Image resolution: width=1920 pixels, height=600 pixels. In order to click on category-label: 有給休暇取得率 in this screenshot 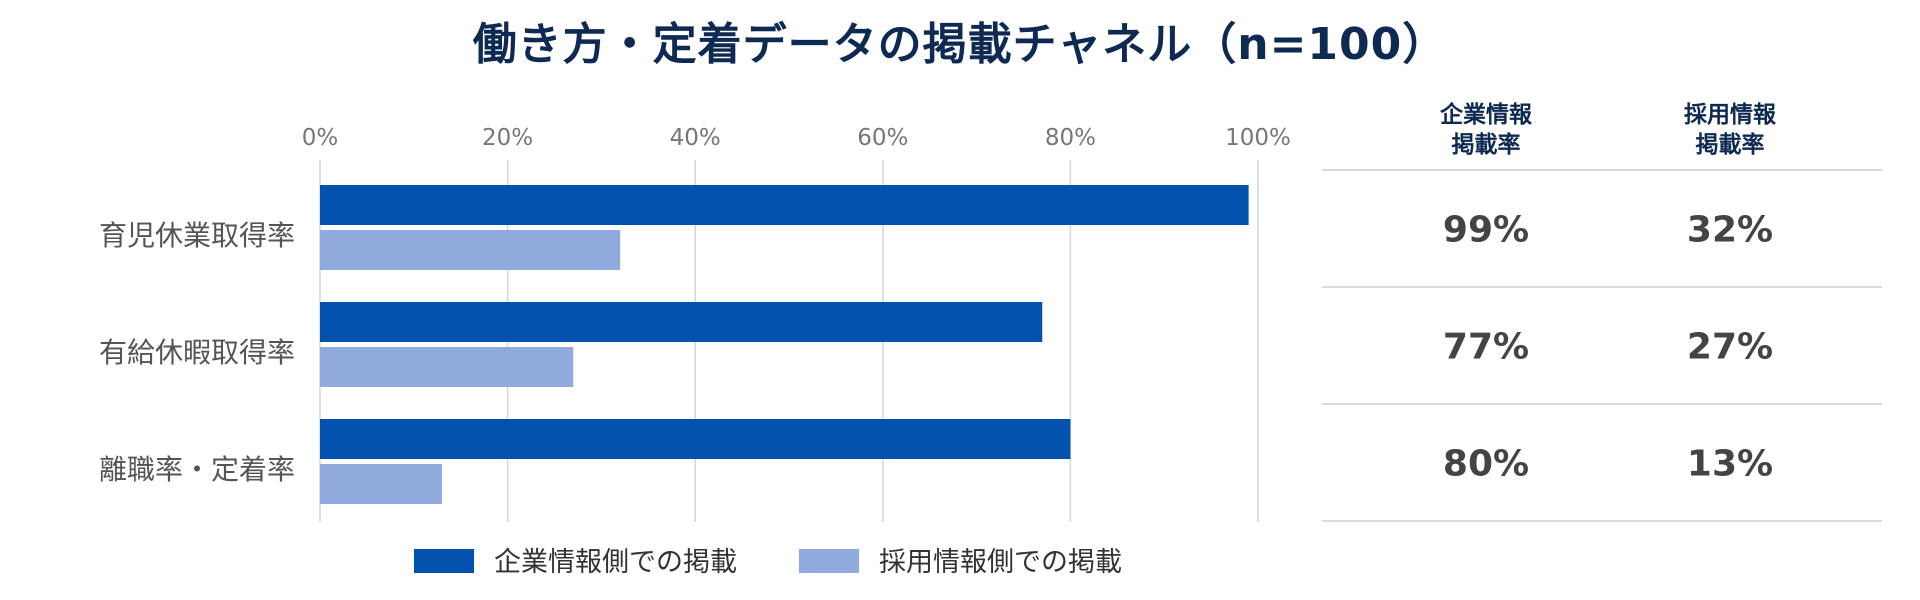, I will do `click(197, 352)`.